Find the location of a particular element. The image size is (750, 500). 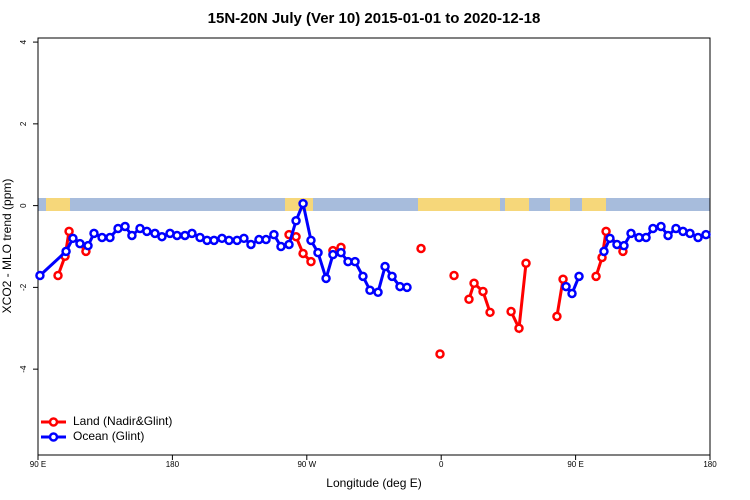

map-strip is located at coordinates (374, 204).